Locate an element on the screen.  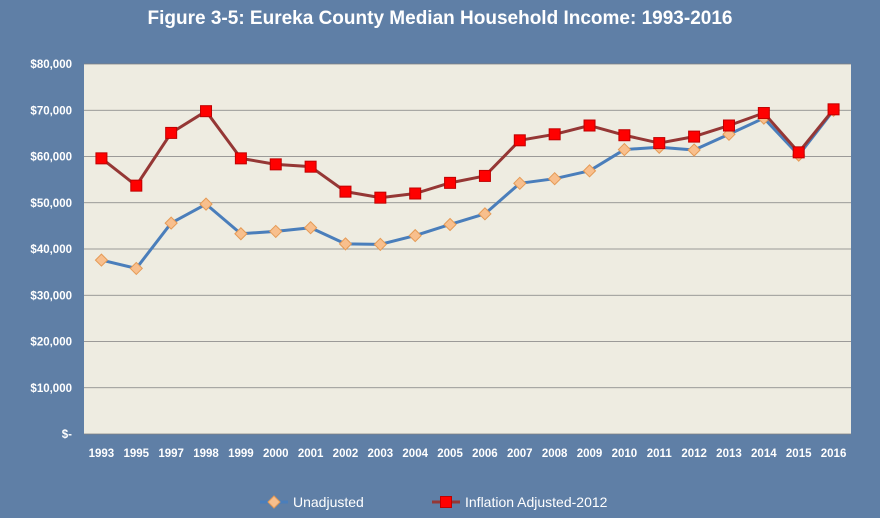
x-tick-label: 2006 is located at coordinates (485, 454).